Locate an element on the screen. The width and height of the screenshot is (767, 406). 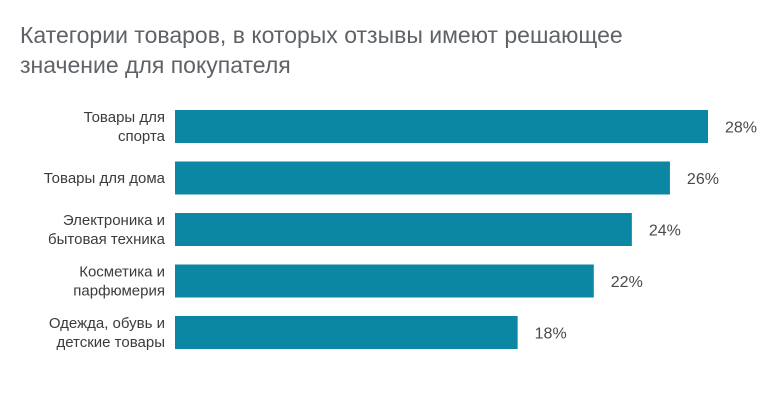
value-label-3: 24% is located at coordinates (665, 231).